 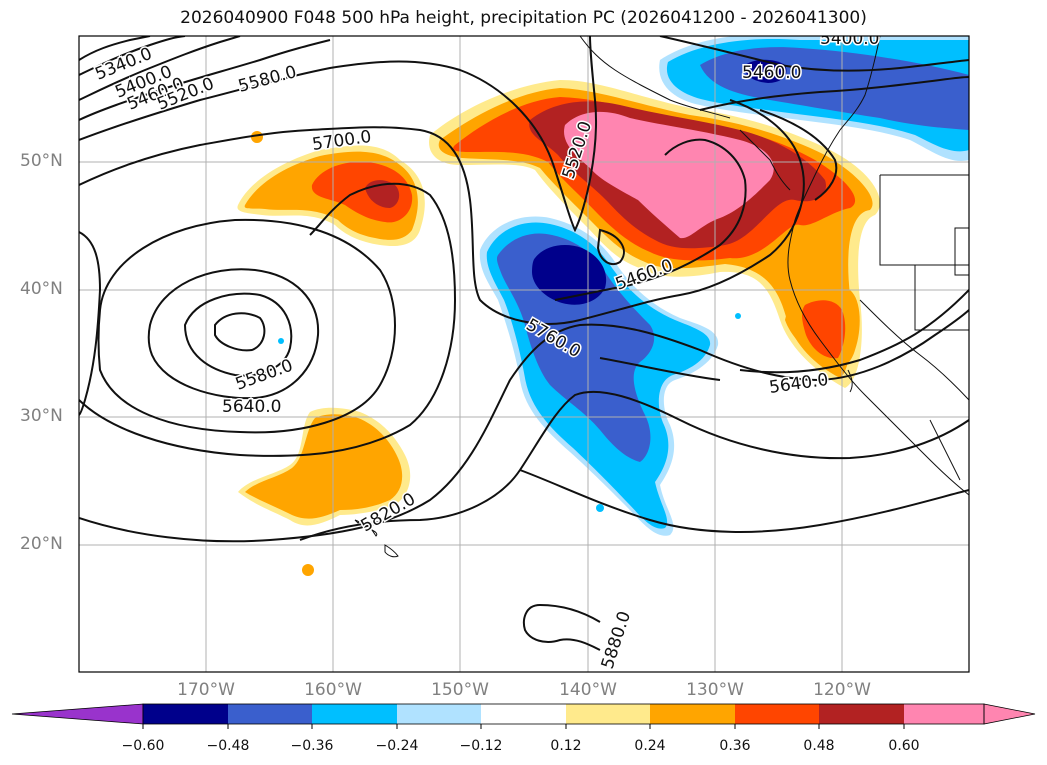 I want to click on lat-label-40n: 40°N, so click(x=41, y=289).